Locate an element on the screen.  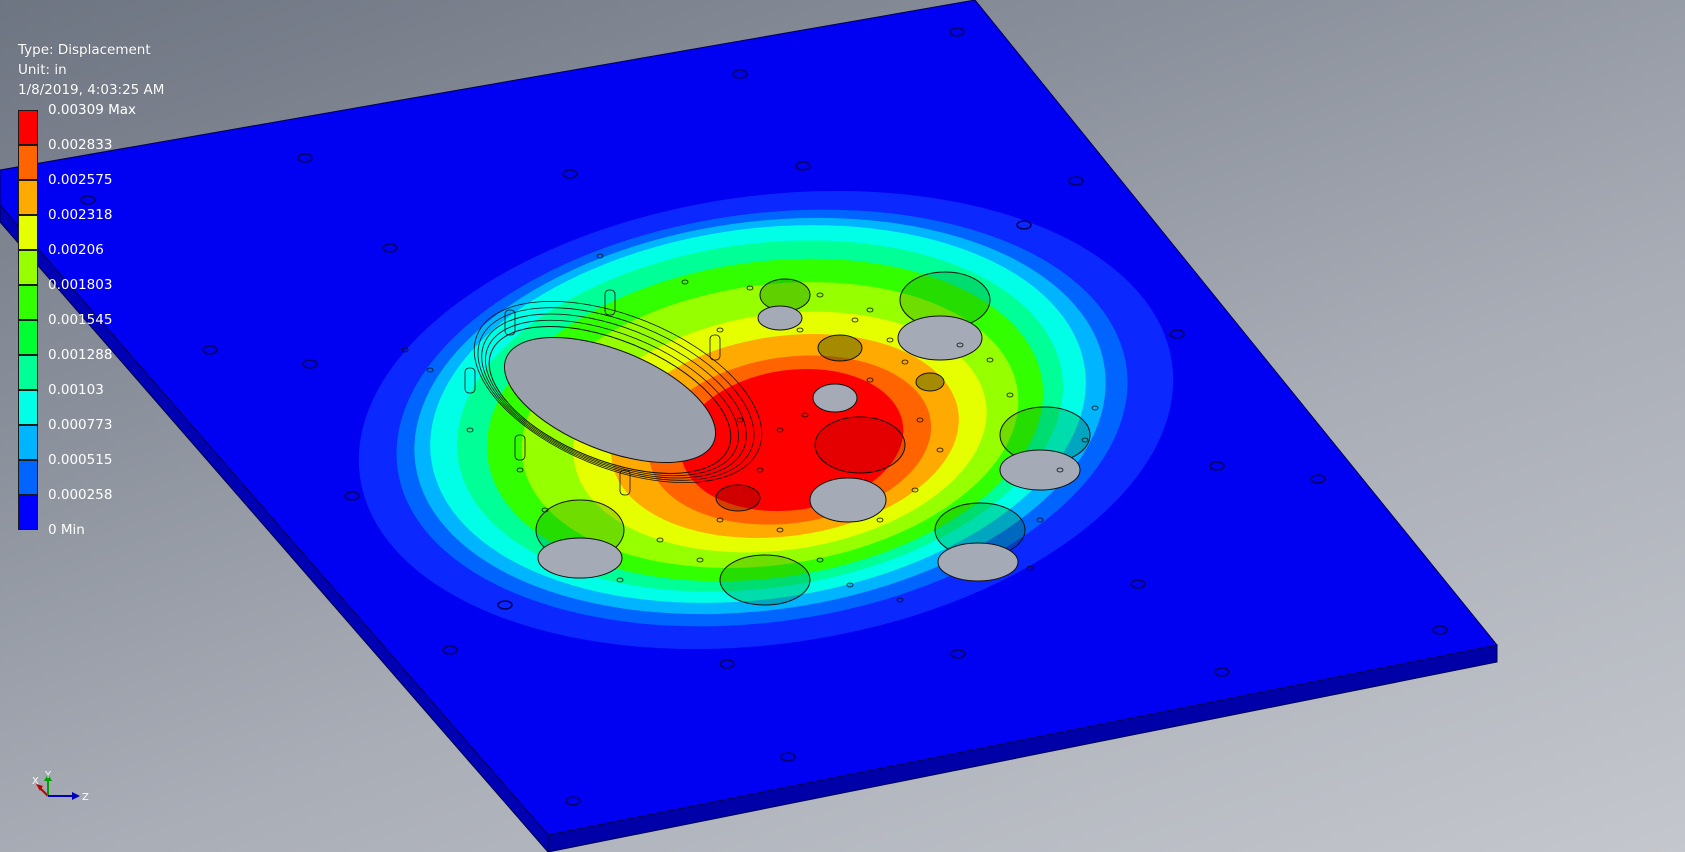
legend-value-label: 0.000515 is located at coordinates (80, 460).